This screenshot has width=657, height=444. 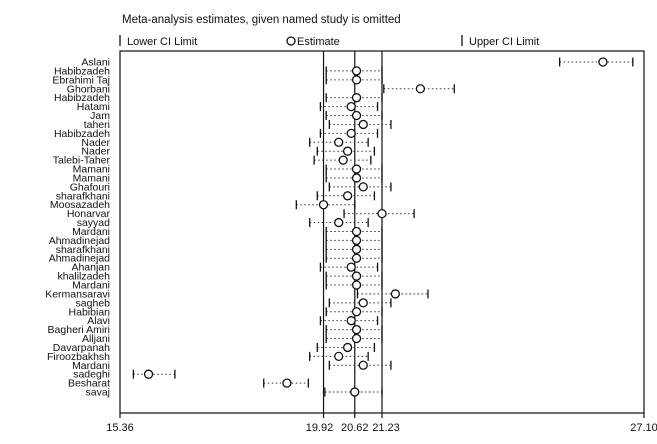 I want to click on study-label: khalilzadeh, so click(x=83, y=277).